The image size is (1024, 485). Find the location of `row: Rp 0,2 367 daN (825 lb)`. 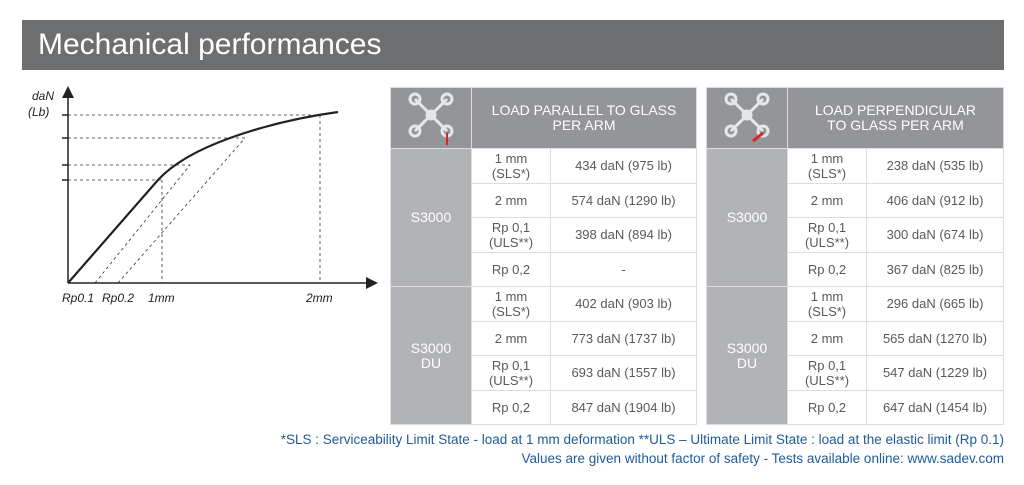

row: Rp 0,2 367 daN (825 lb) is located at coordinates (855, 269).